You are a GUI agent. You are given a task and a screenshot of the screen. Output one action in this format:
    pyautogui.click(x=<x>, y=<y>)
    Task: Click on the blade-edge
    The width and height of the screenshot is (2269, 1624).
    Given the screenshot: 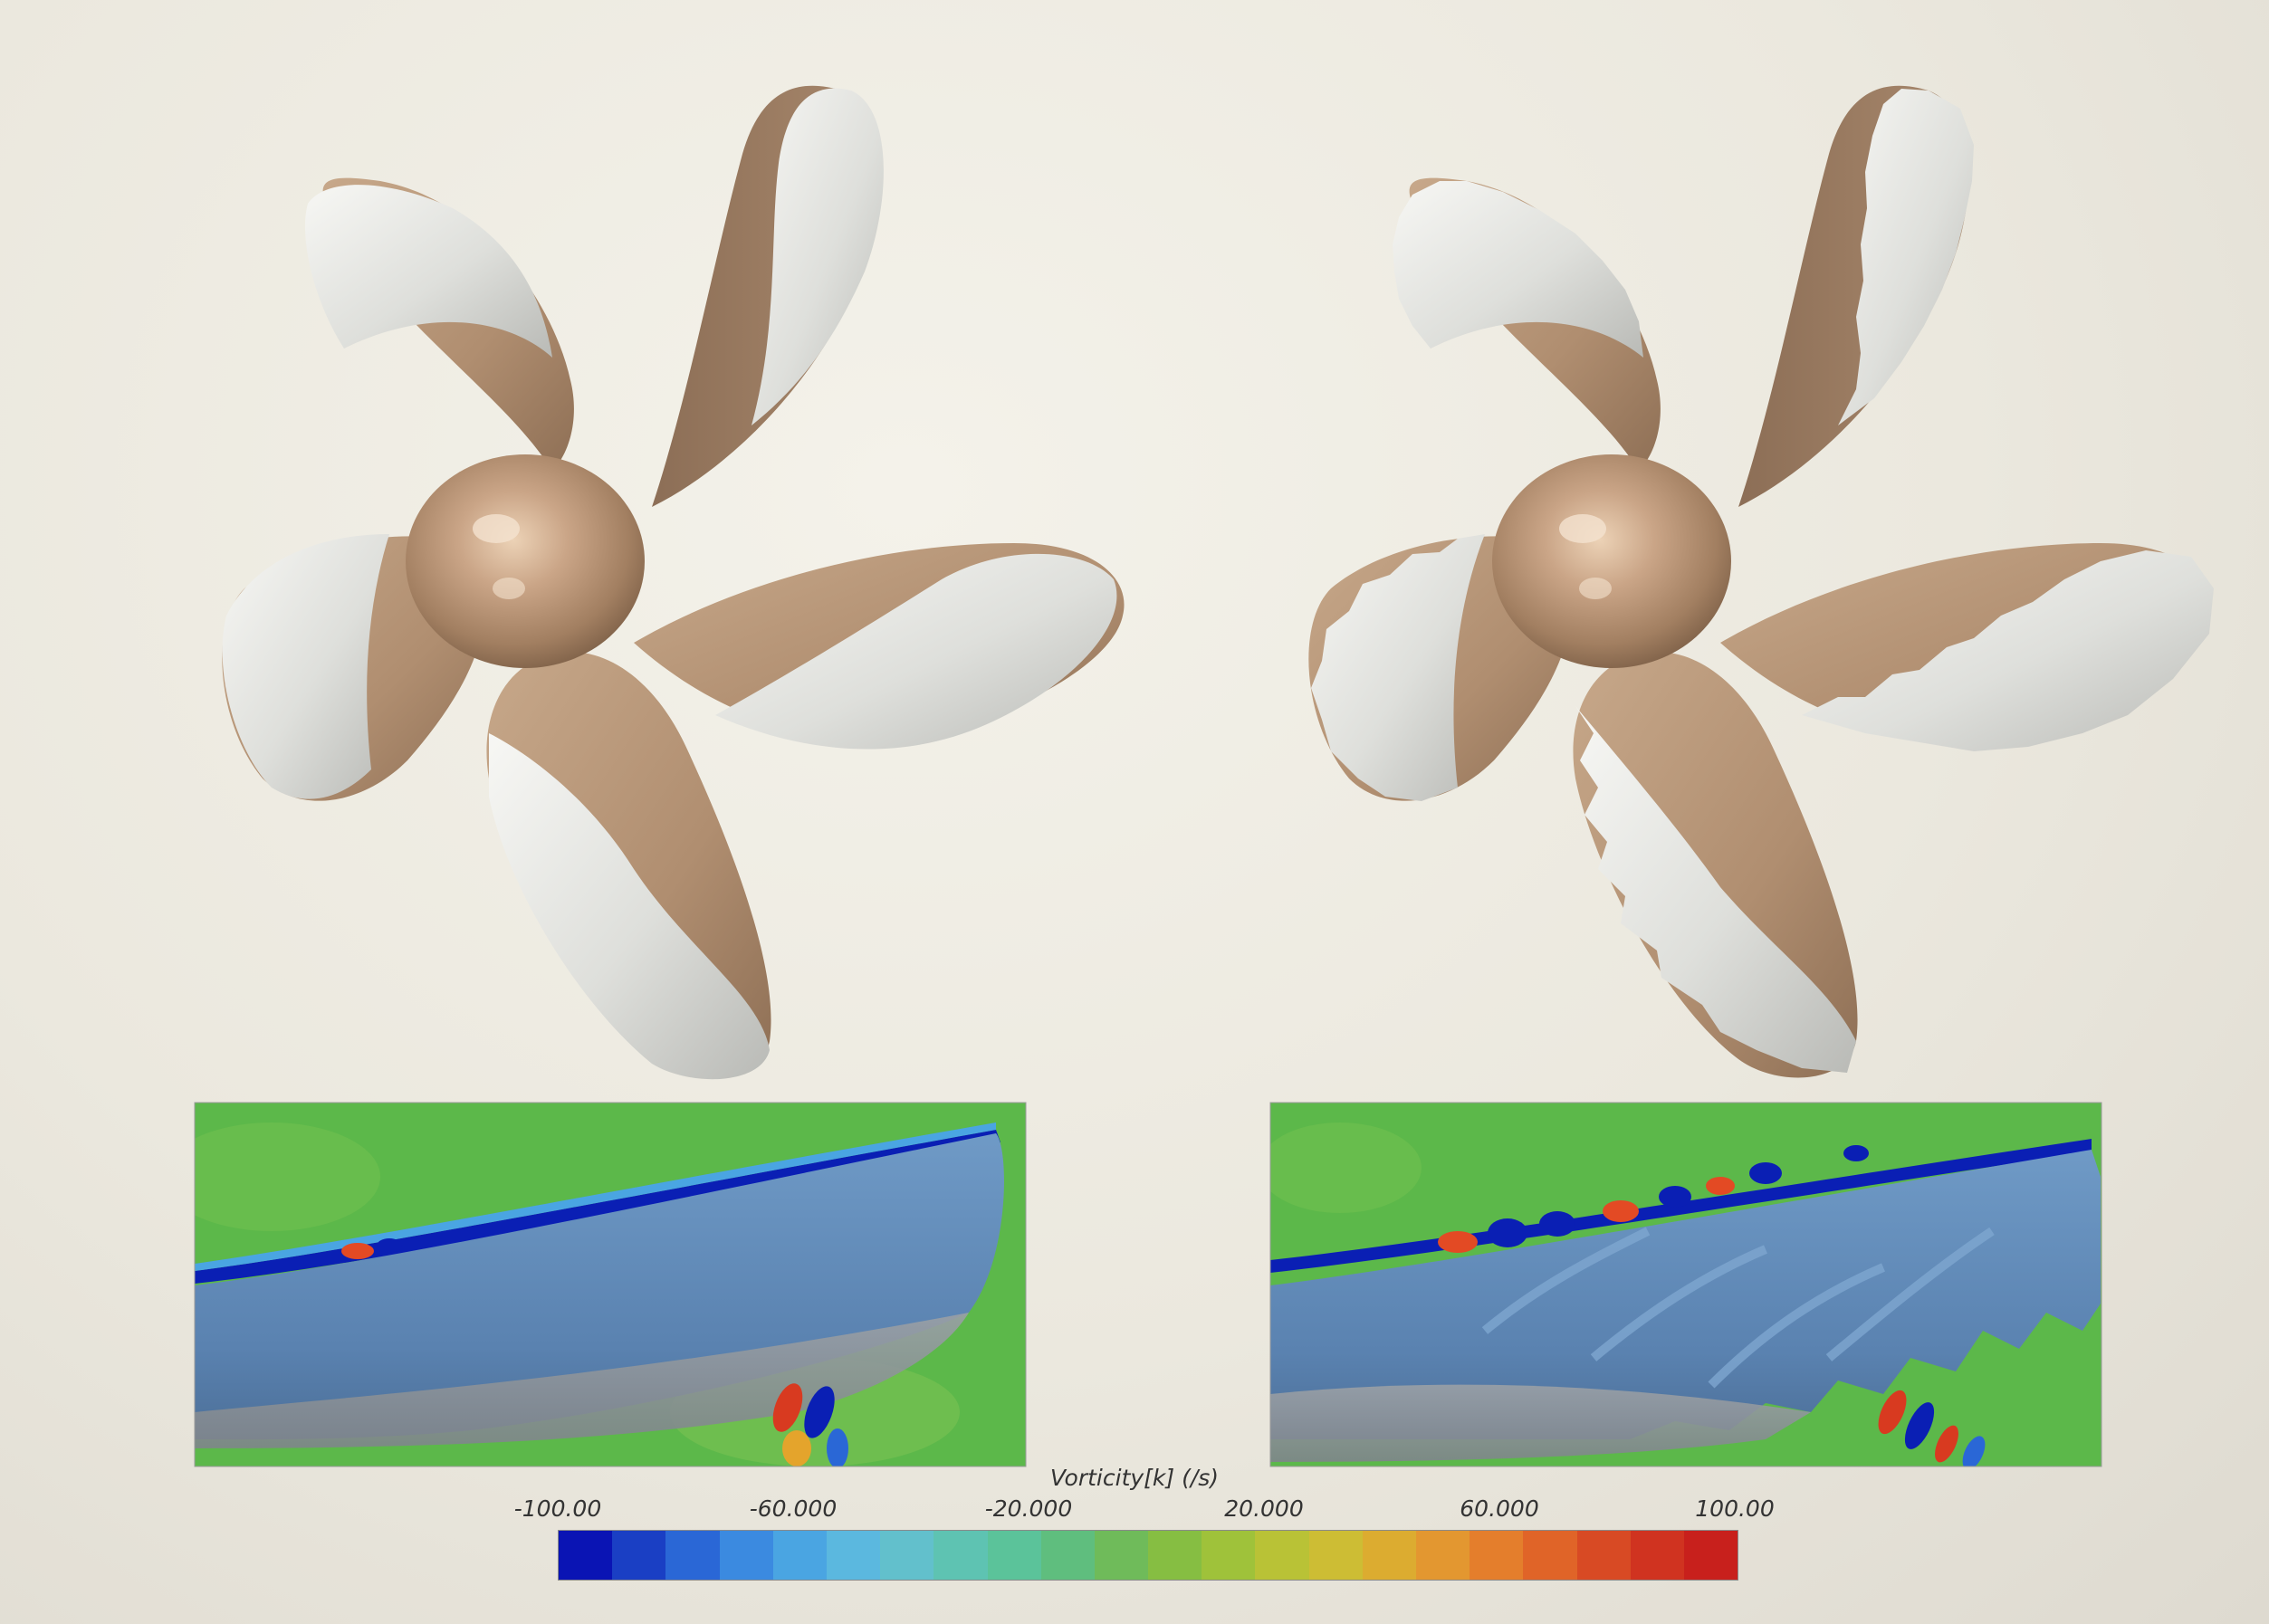 What is the action you would take?
    pyautogui.click(x=1540, y=1423)
    